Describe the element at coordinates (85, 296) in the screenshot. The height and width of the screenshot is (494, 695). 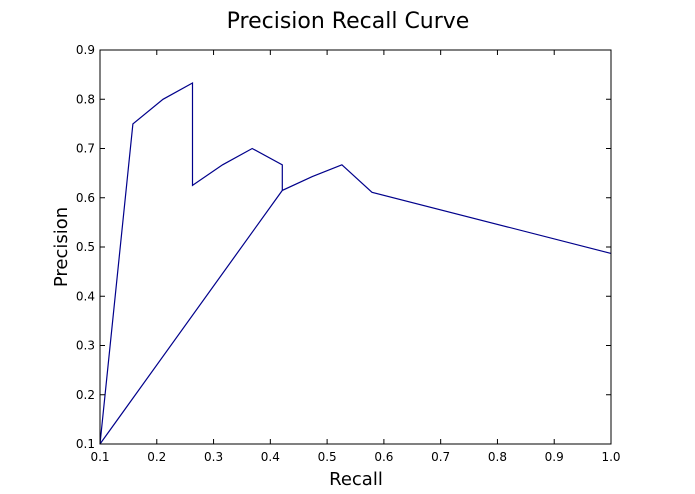
I see `y-tick-label: 0.4` at that location.